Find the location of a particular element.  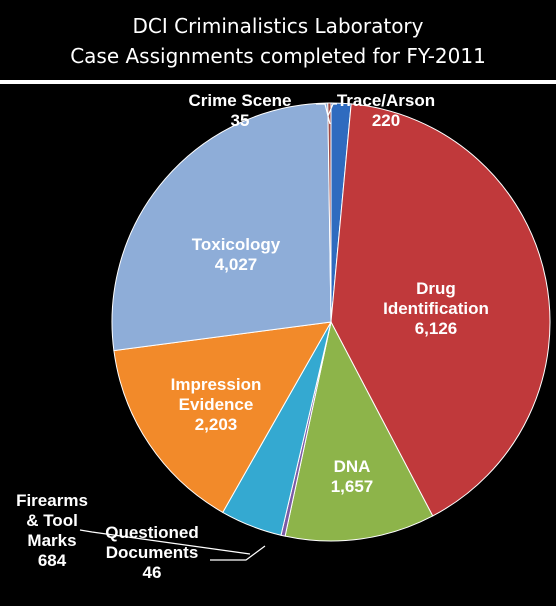

chart-title-line-2: Case Assignments completed for FY-2011 is located at coordinates (278, 56).